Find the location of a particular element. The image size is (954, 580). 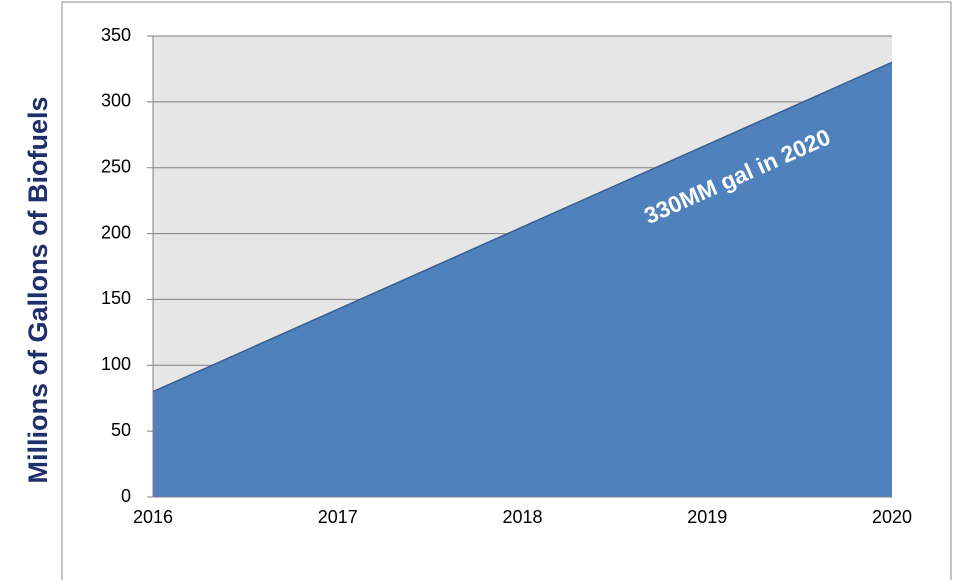

x-tick-label: 2018 is located at coordinates (522, 517).